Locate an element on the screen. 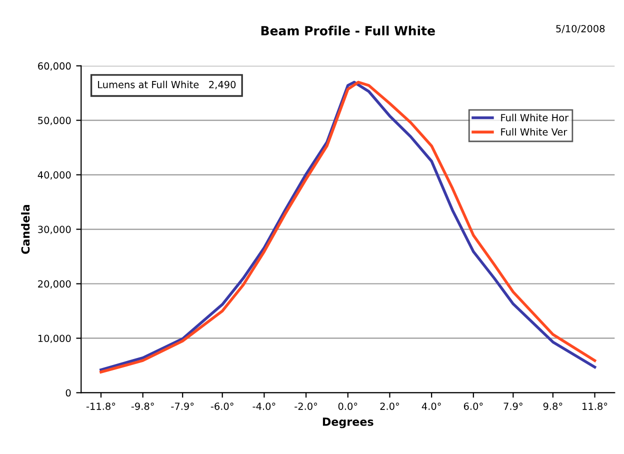  x-tick-label: 0.0° is located at coordinates (348, 406).